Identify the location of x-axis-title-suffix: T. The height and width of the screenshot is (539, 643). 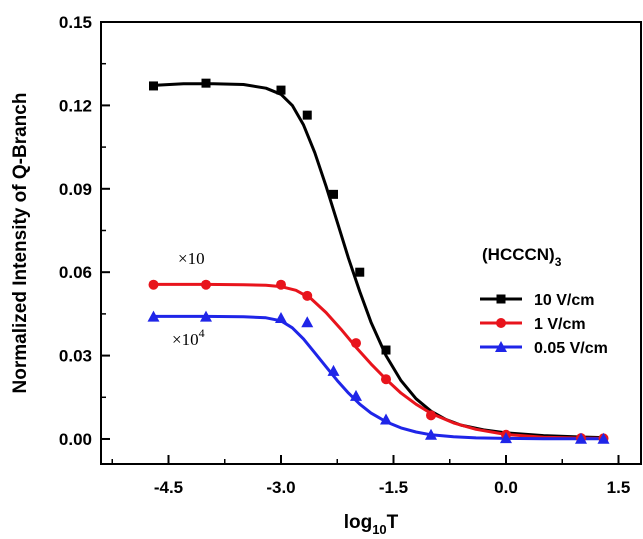
(393, 522).